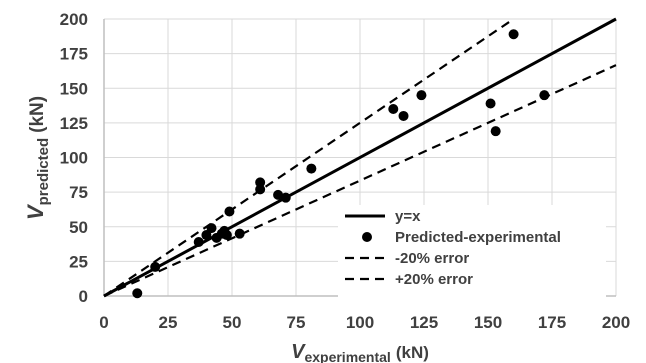 Image resolution: width=646 pixels, height=363 pixels. What do you see at coordinates (367, 237) in the screenshot?
I see `legend-symbol-dot` at bounding box center [367, 237].